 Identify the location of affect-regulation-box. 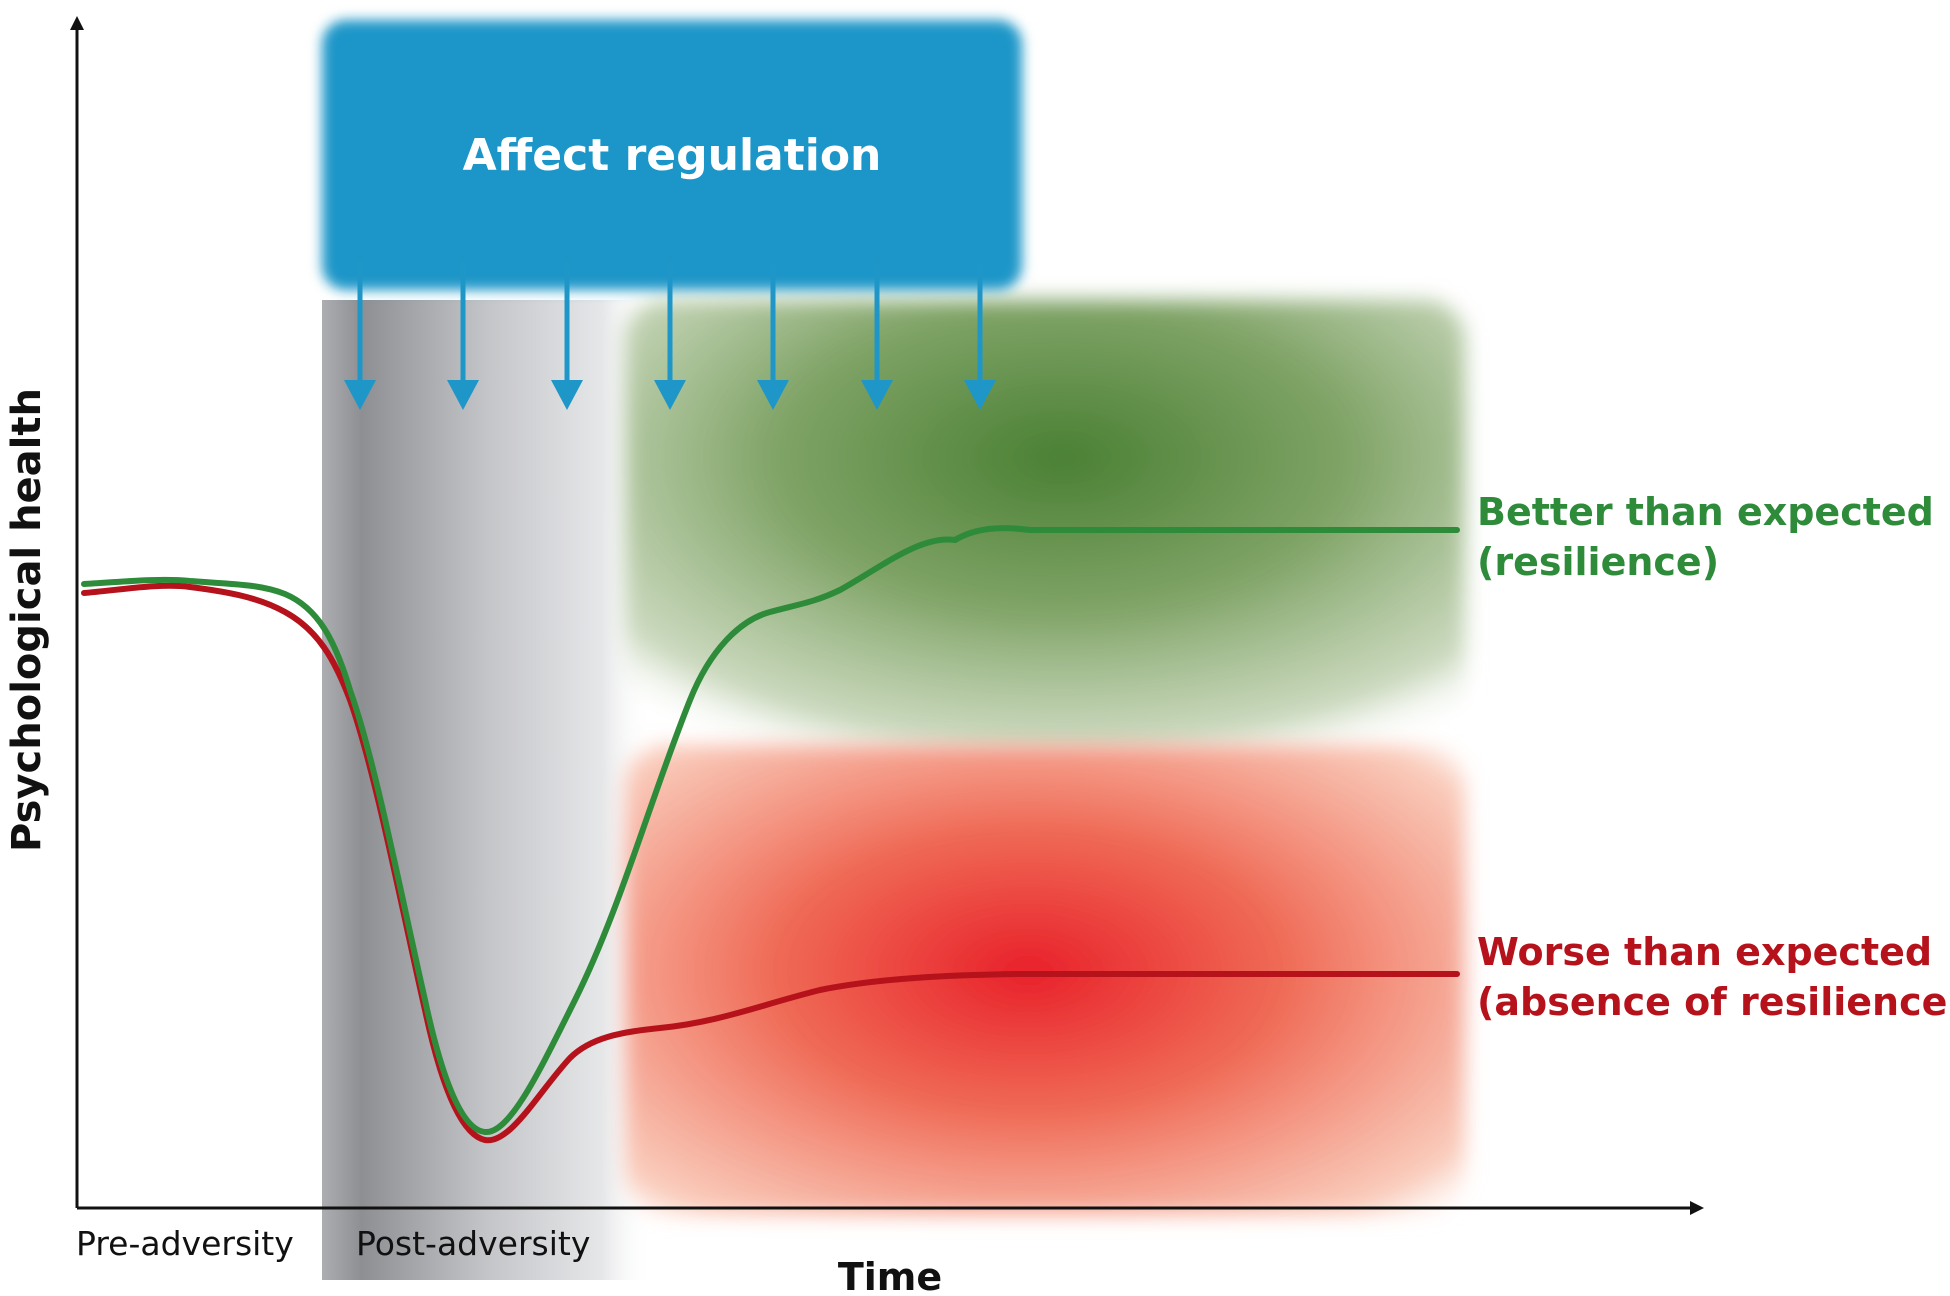
(672, 155).